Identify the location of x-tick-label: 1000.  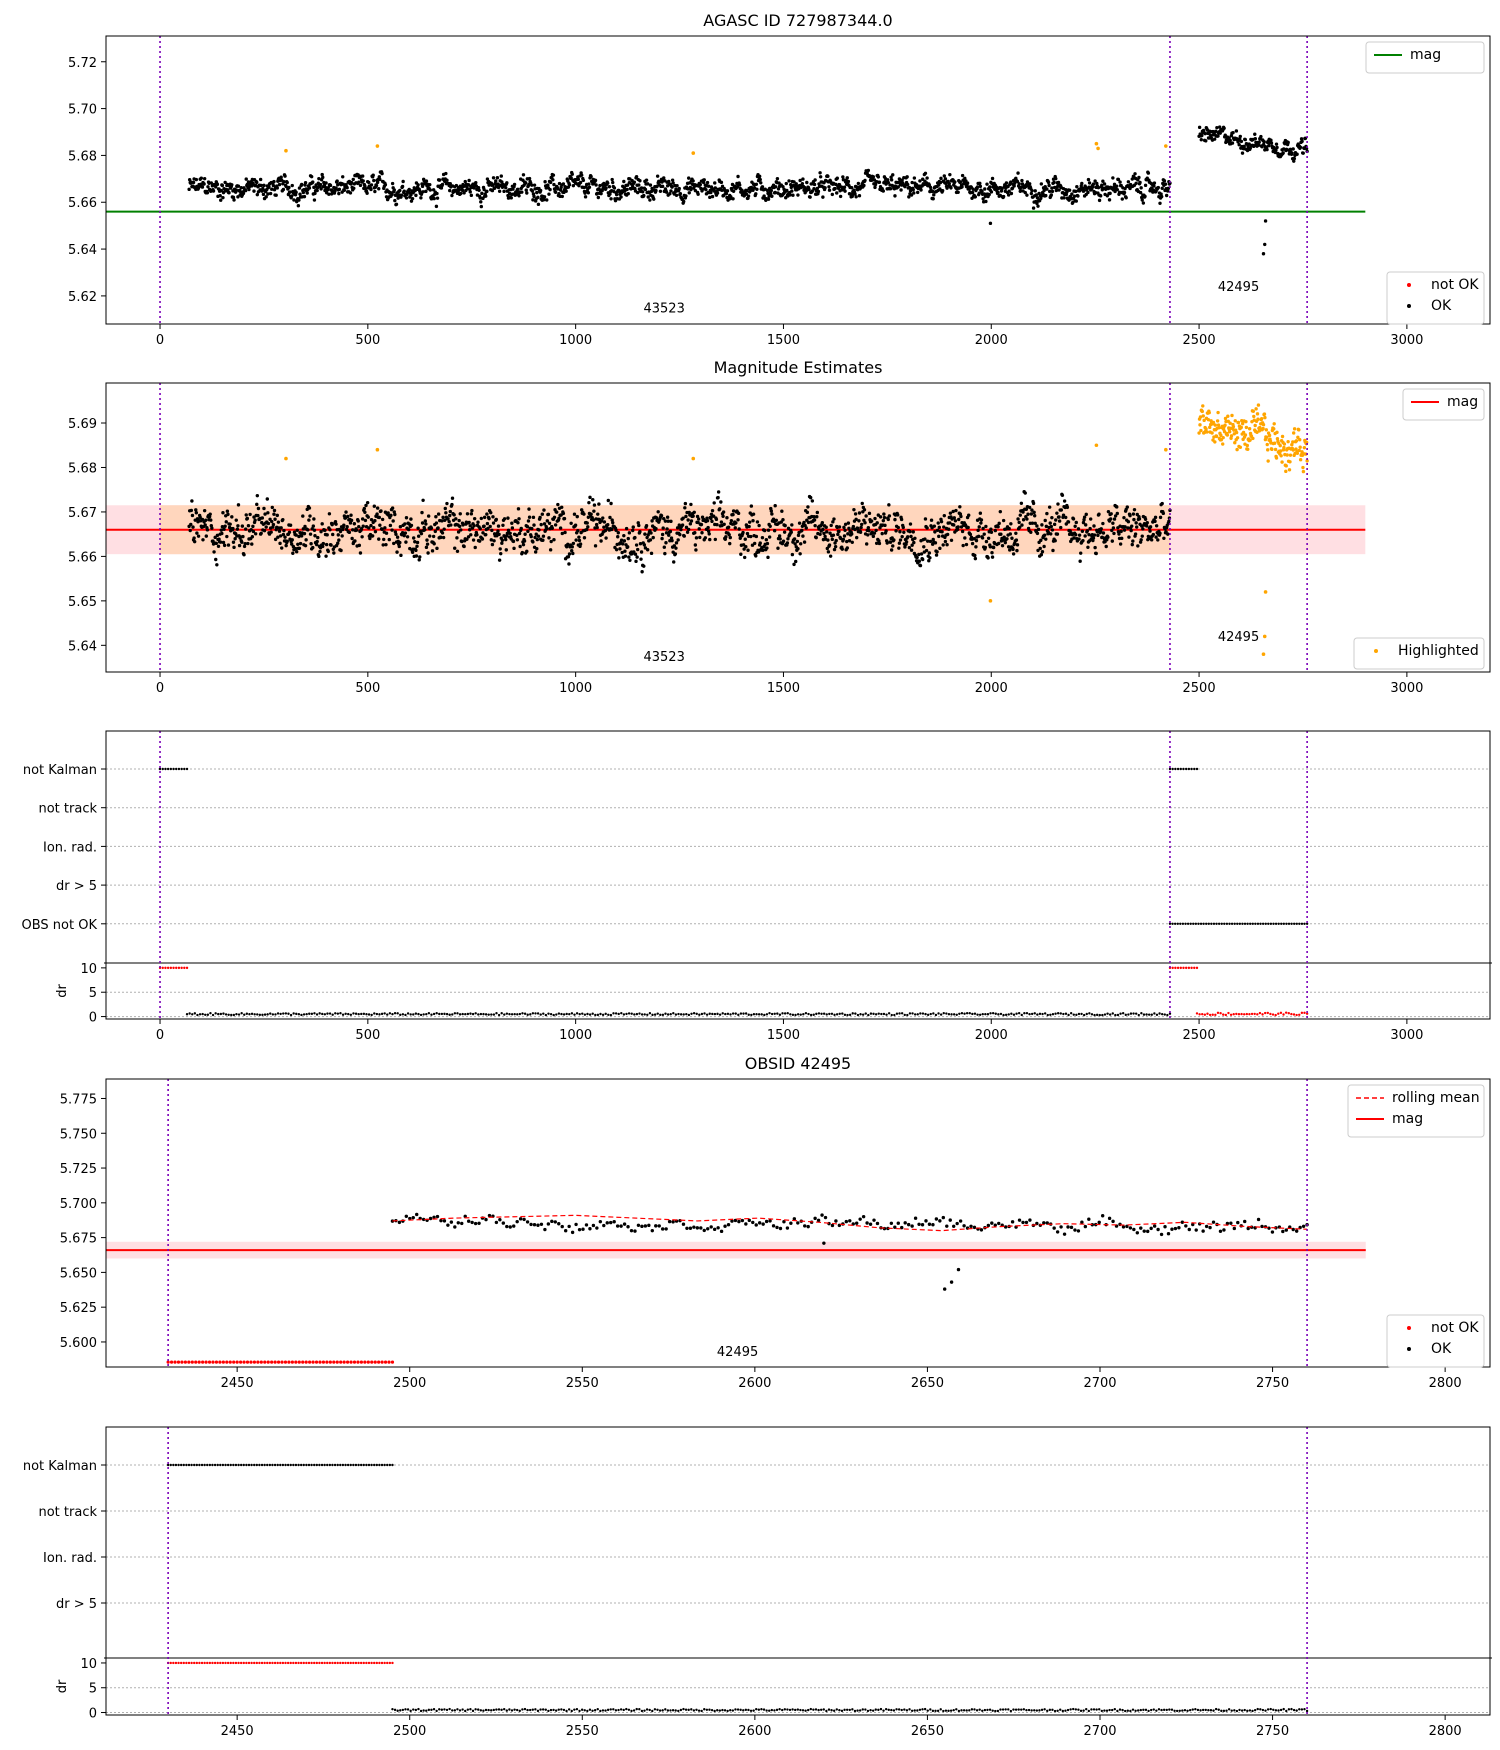
(575, 688).